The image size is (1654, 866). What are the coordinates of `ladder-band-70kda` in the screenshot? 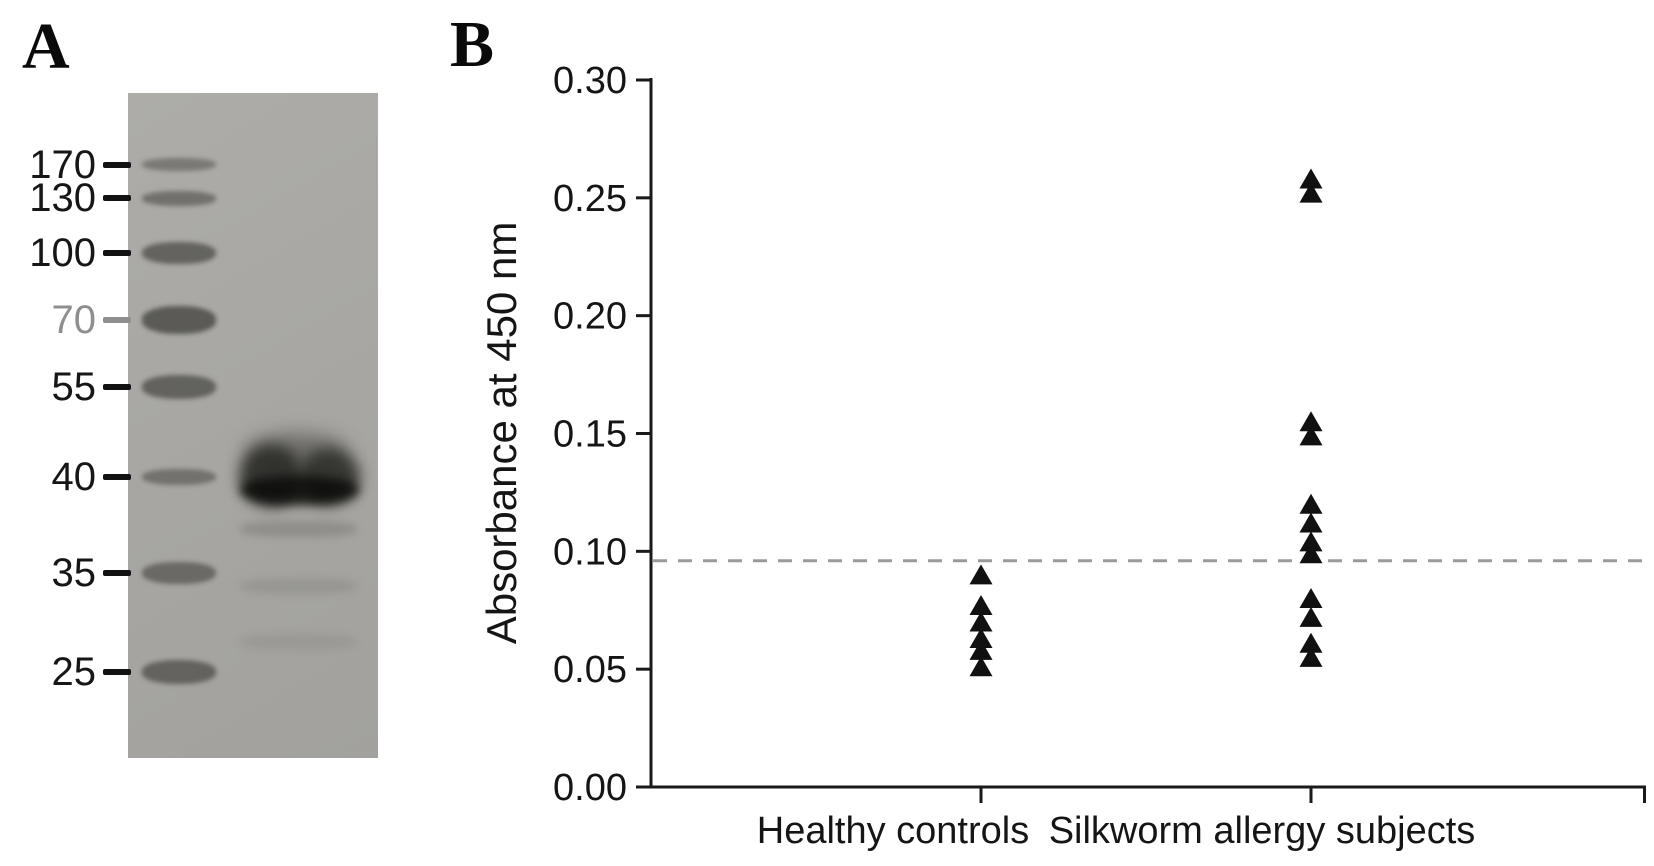 It's located at (179, 319).